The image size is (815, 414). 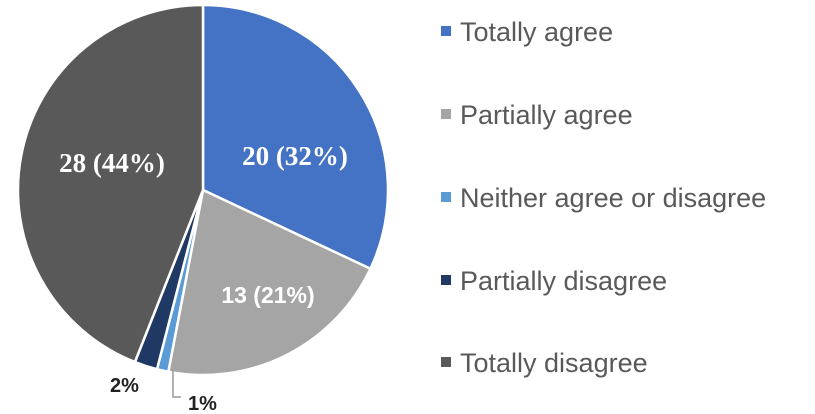 What do you see at coordinates (295, 156) in the screenshot?
I see `slice-label-totally-agree: 20 (32%)` at bounding box center [295, 156].